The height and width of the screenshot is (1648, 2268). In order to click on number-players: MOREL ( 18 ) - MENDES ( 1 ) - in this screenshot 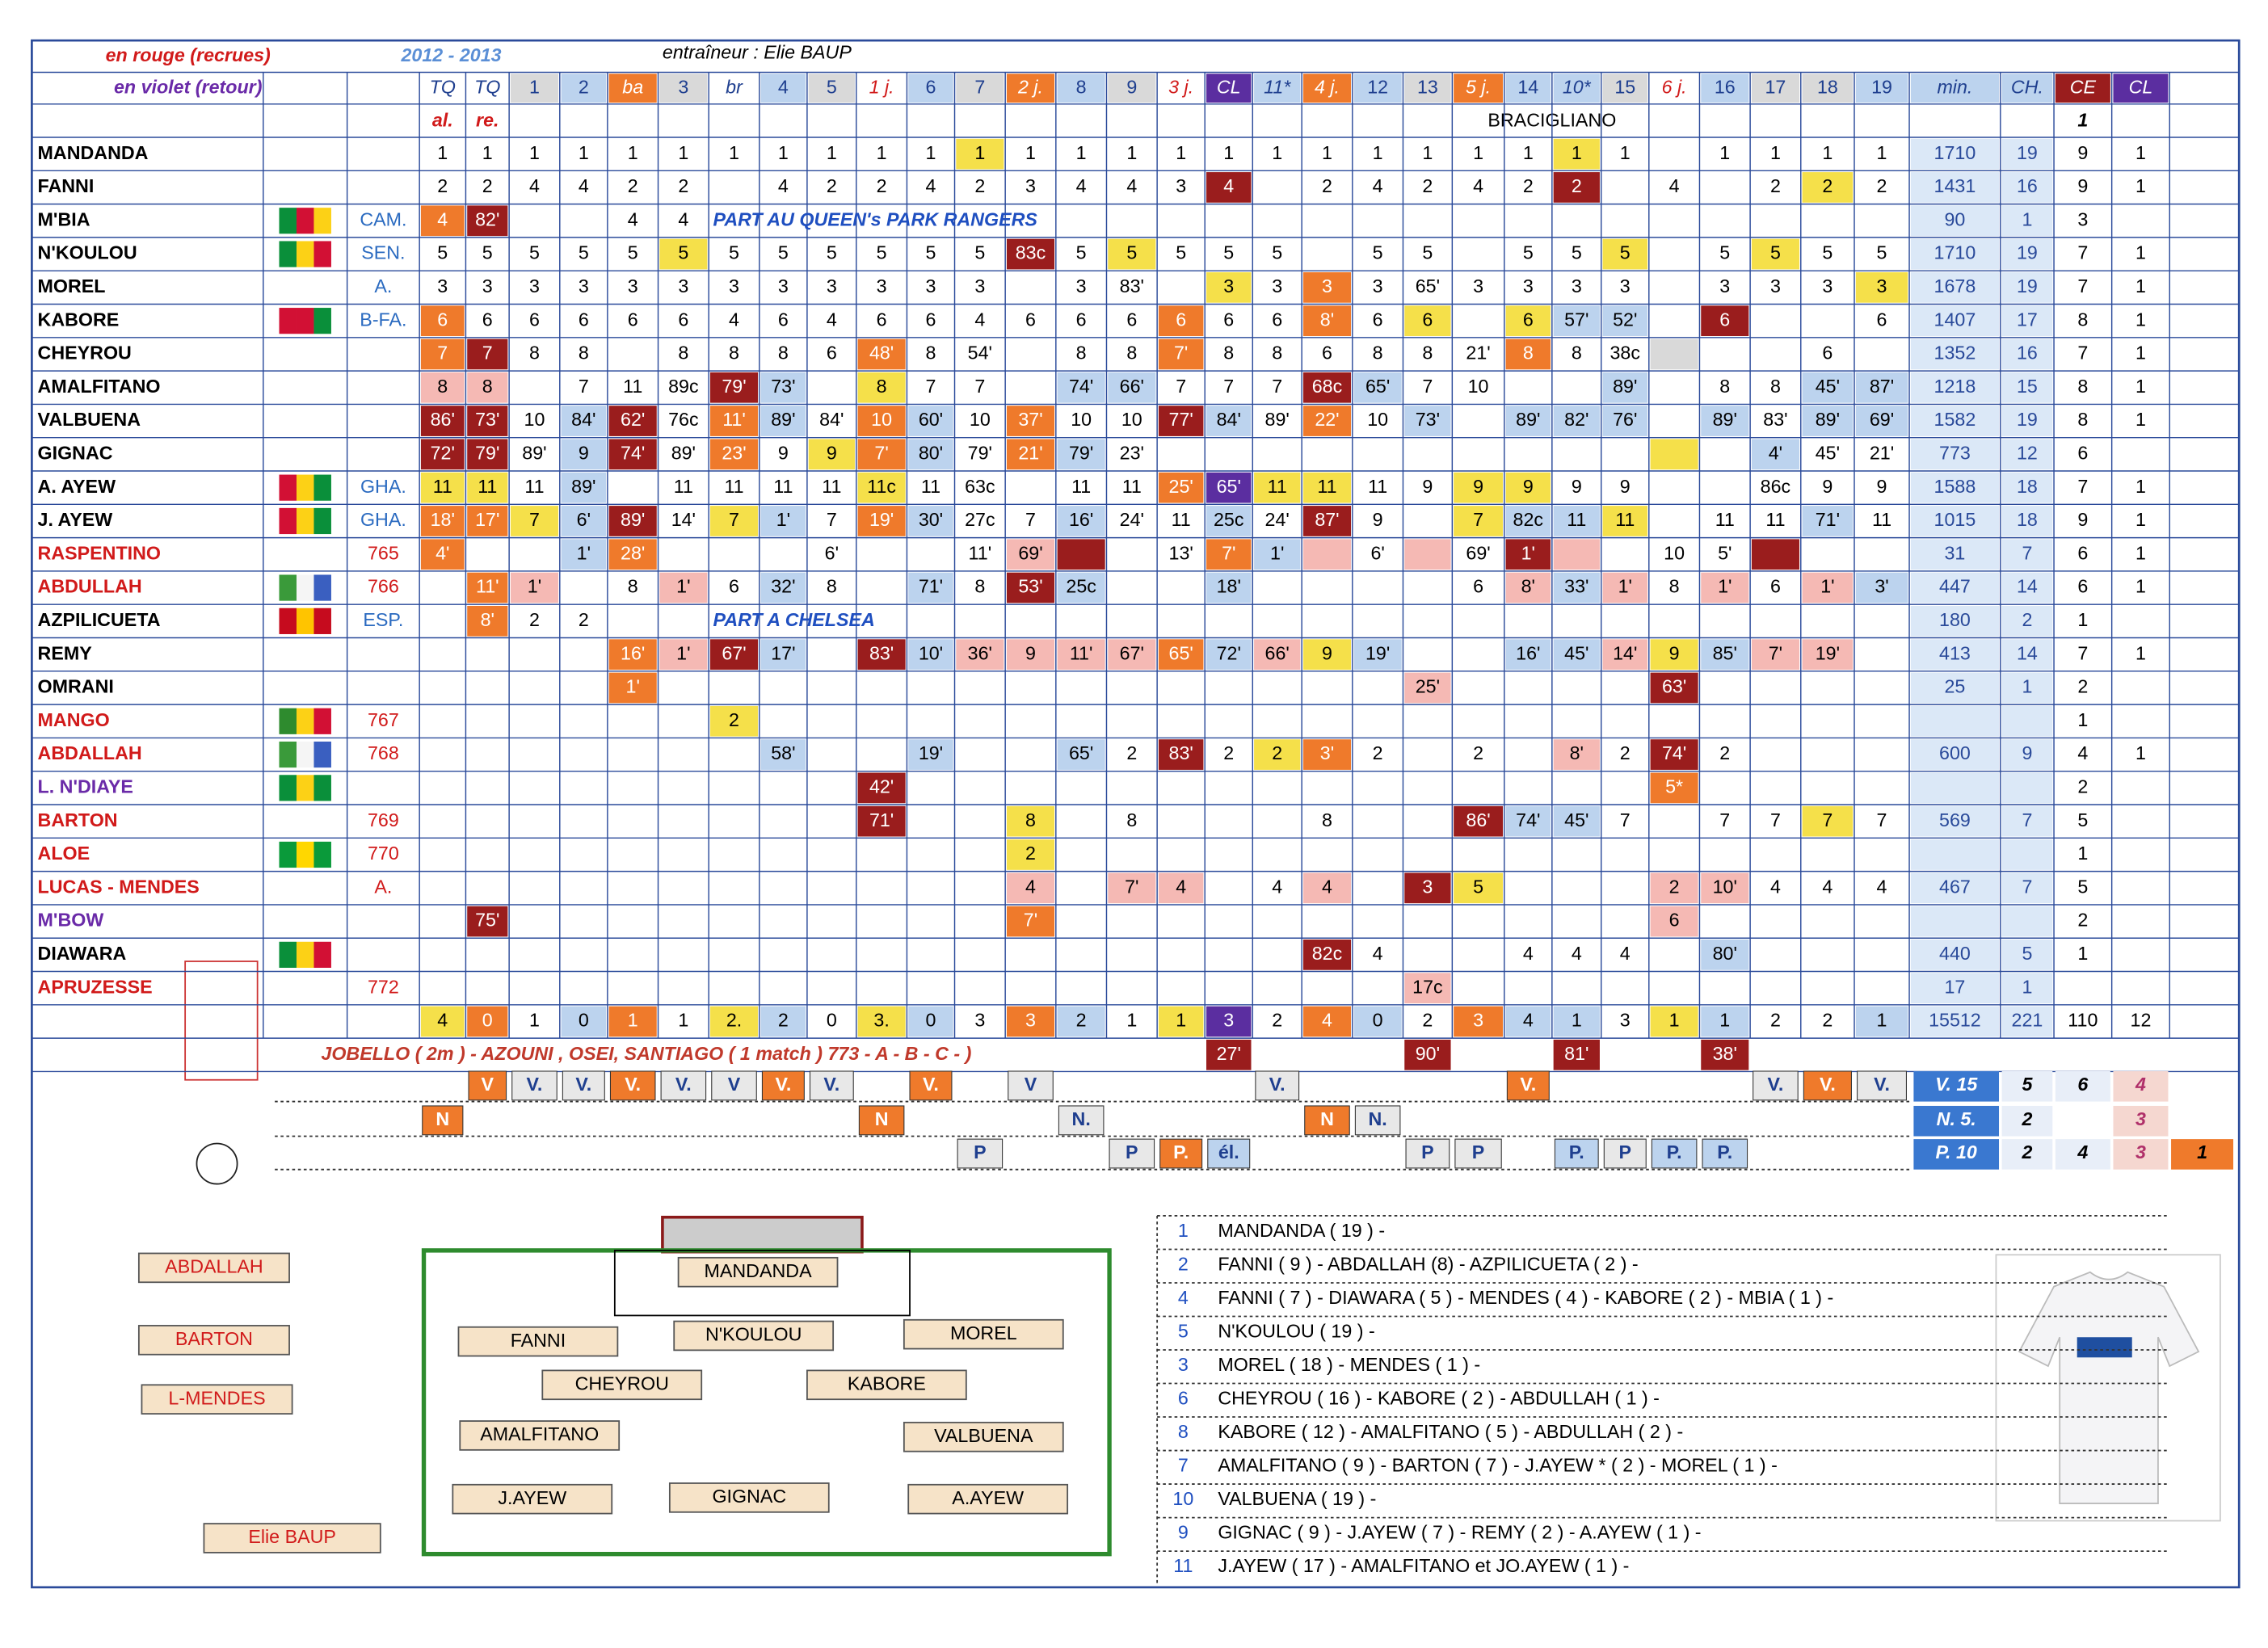, I will do `click(1349, 1364)`.